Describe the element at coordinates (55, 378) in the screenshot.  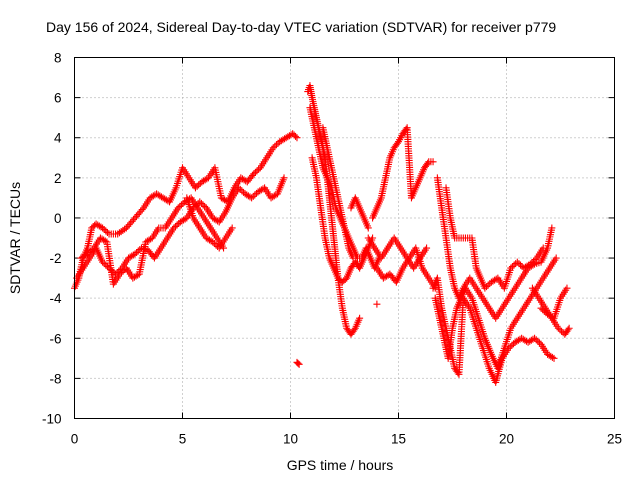
I see `y-tick-label: -8` at that location.